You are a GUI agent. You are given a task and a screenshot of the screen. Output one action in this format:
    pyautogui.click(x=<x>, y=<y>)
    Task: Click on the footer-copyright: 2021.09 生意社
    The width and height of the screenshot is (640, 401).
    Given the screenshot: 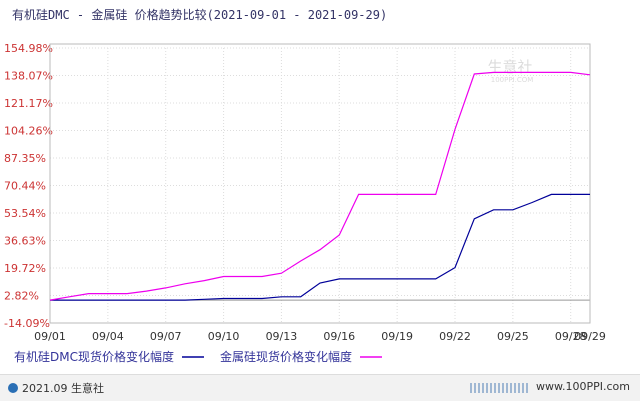 What is the action you would take?
    pyautogui.click(x=56, y=388)
    